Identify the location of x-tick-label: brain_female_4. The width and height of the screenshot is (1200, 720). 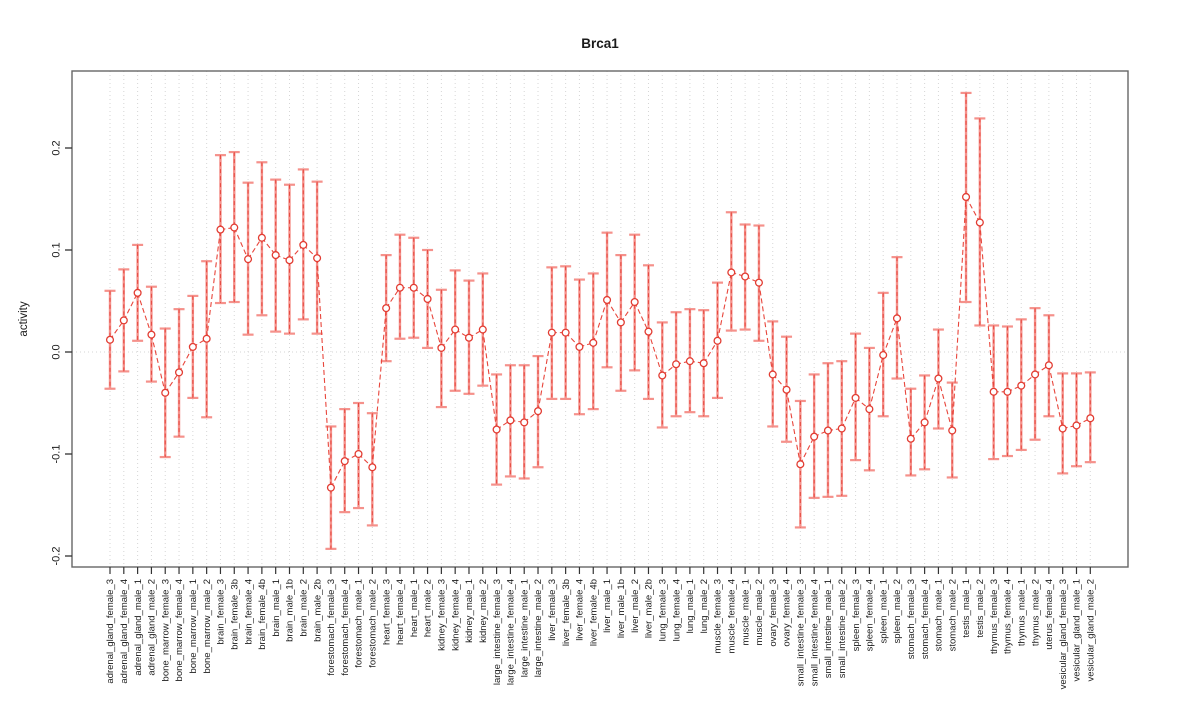
(248, 612).